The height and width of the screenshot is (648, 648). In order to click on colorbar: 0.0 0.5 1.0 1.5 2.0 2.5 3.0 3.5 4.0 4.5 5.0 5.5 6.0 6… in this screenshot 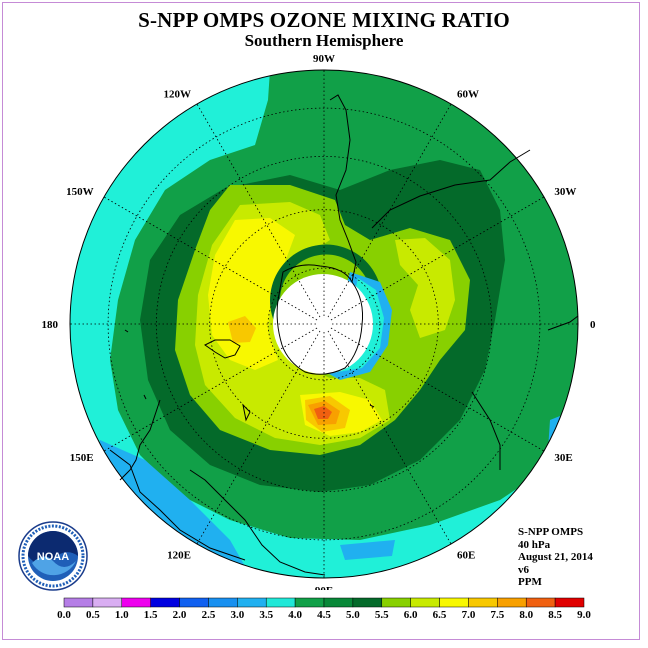, I will do `click(324, 609)`.